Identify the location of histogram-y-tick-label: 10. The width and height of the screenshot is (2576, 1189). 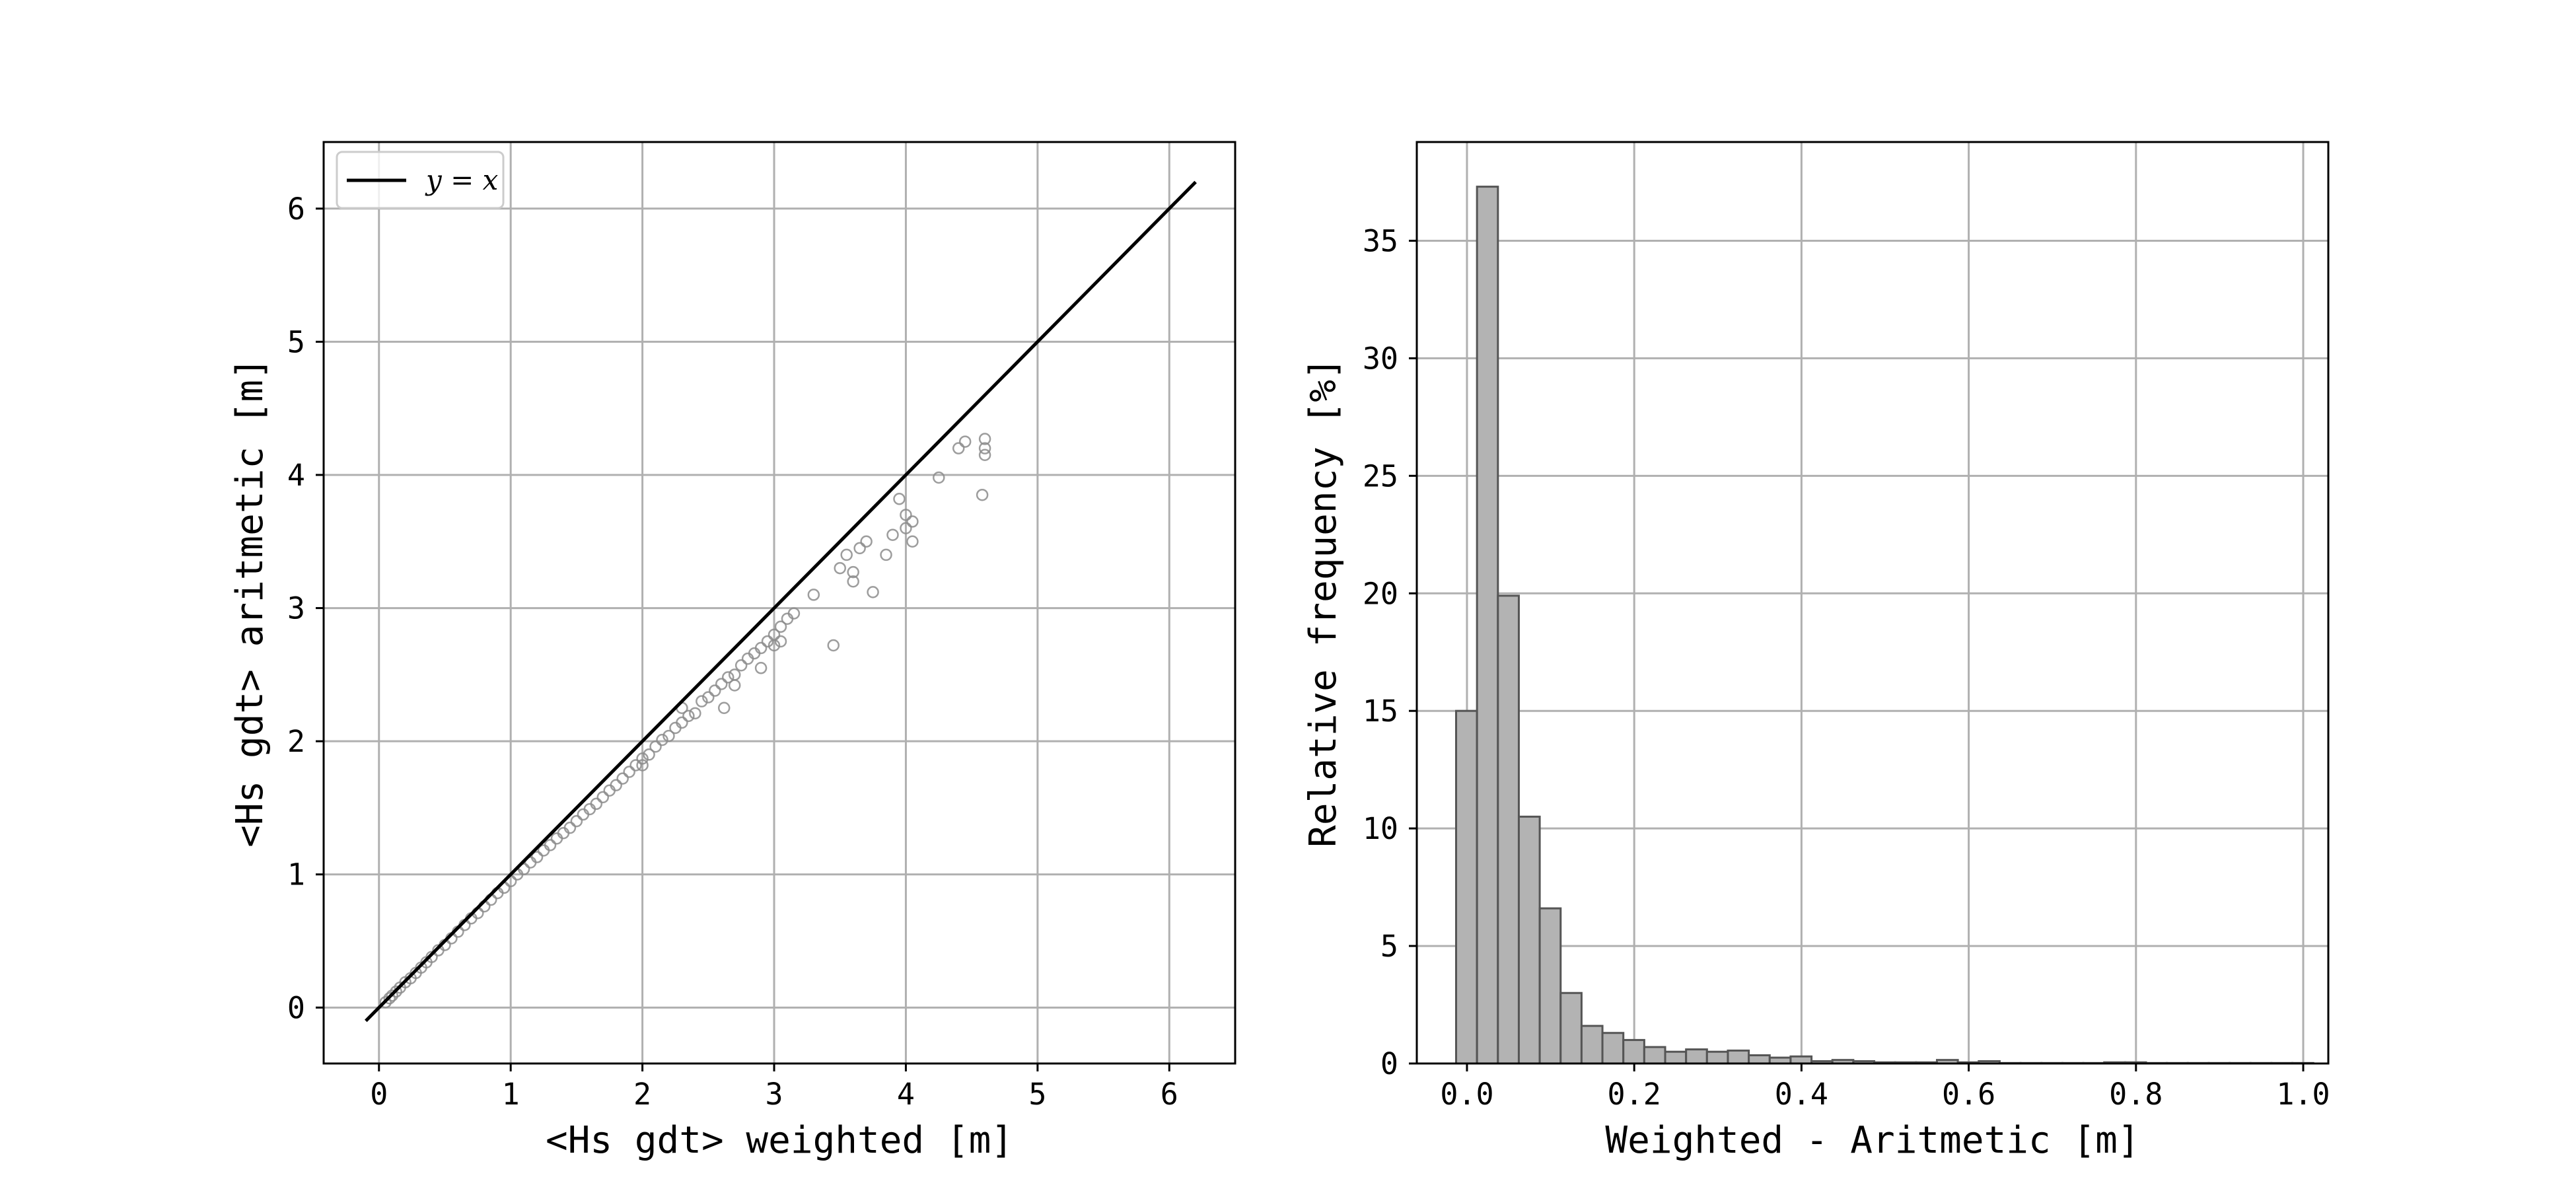
(1381, 828).